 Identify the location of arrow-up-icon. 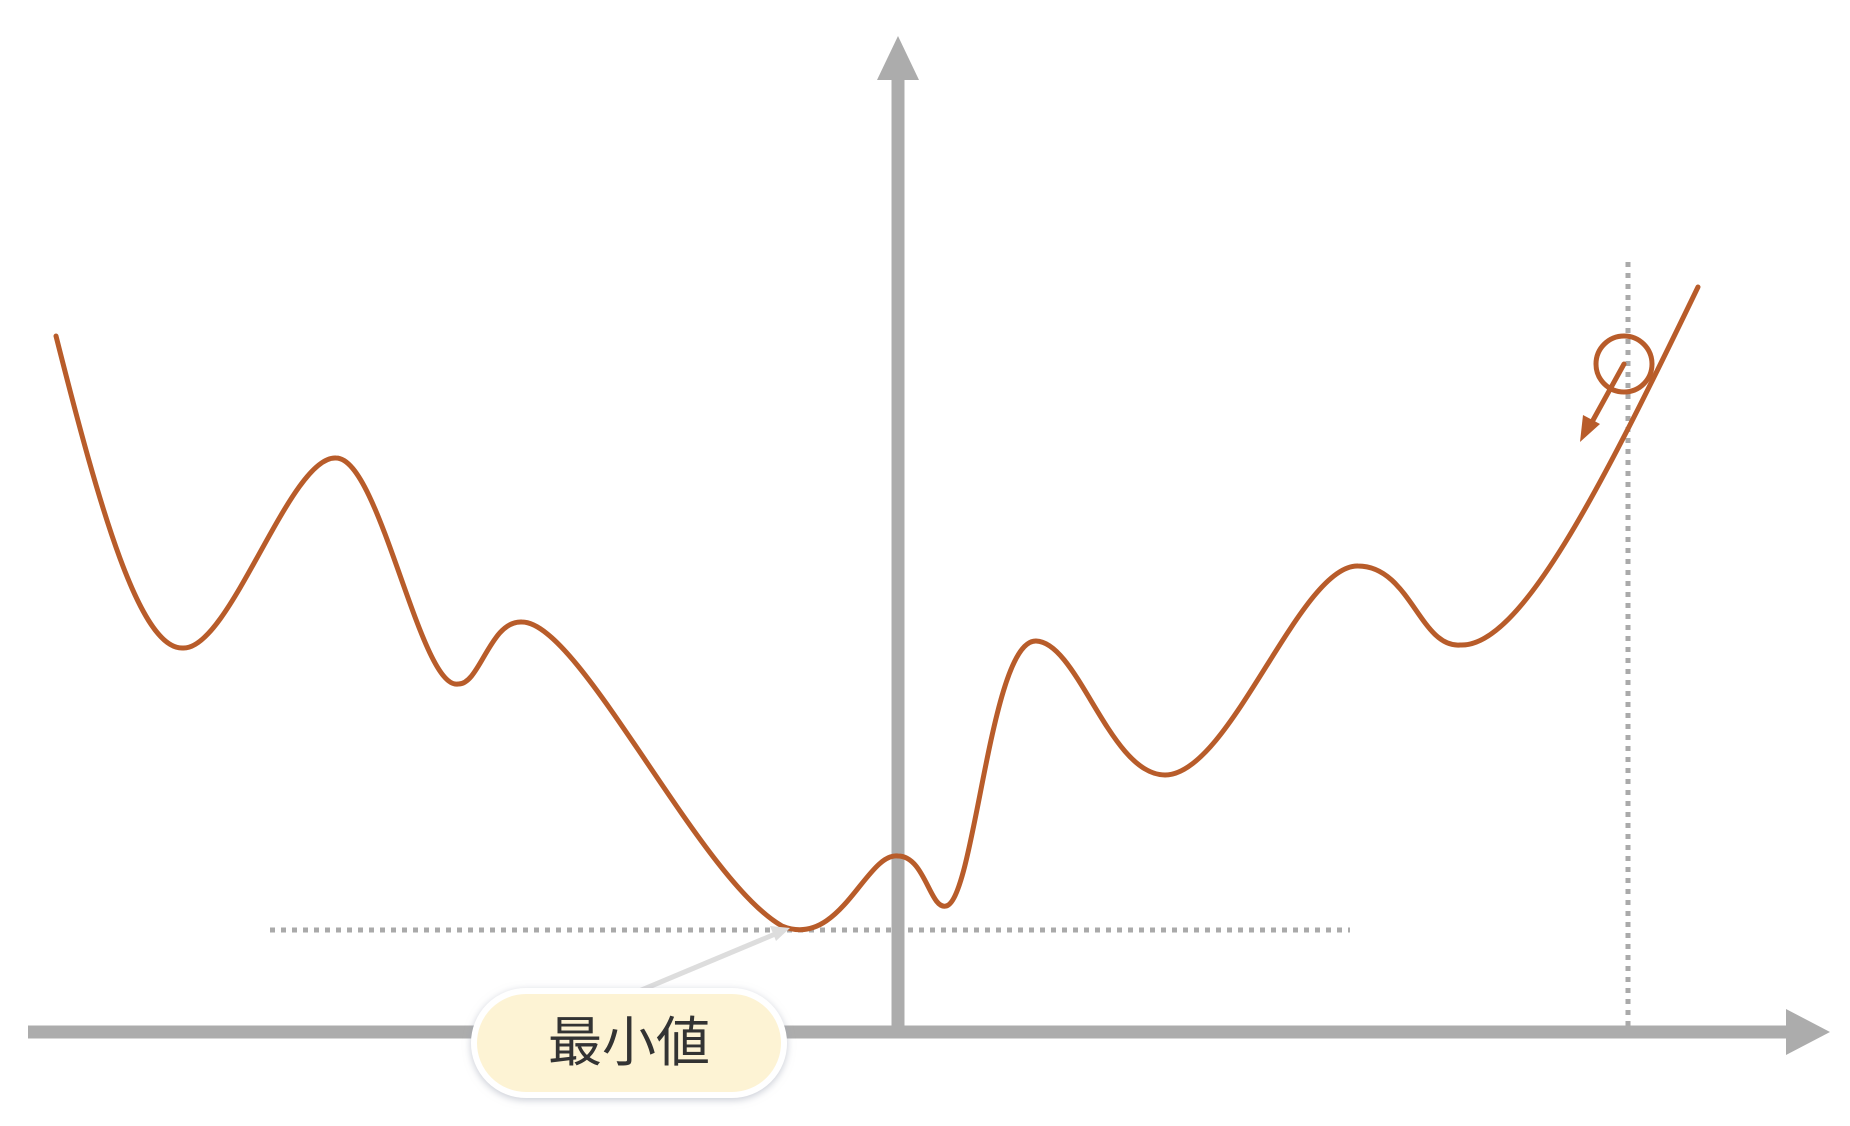
(898, 58).